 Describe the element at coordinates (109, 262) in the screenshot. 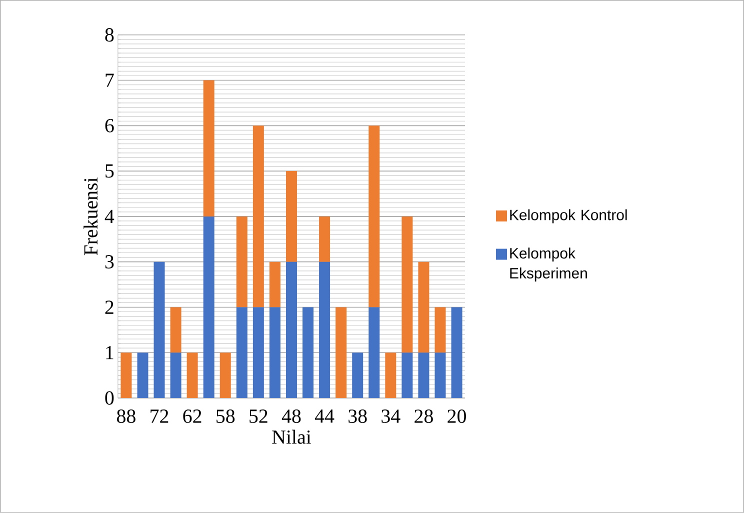

I see `y-tick-label: 3` at that location.